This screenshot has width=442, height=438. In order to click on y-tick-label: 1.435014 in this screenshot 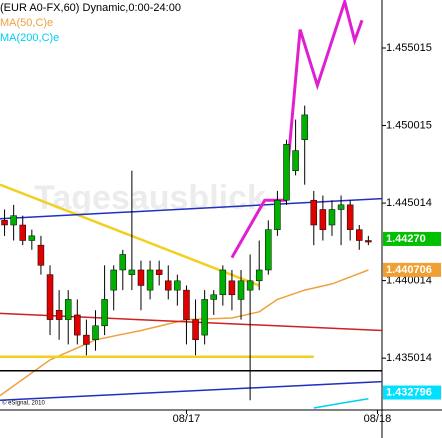, I will do `click(409, 358)`.